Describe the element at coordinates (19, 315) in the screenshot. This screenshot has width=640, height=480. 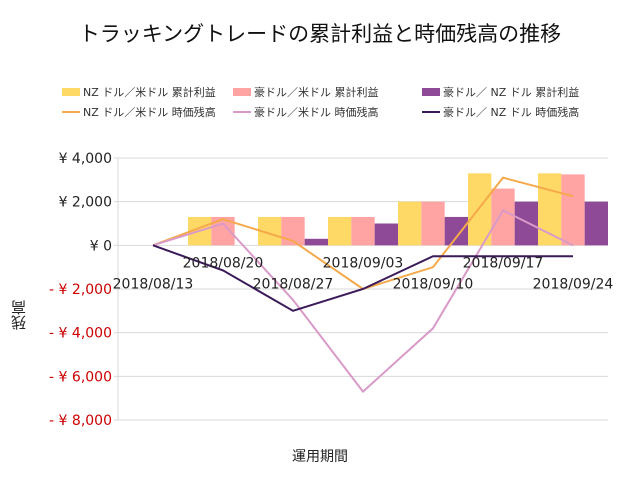
I see `y-axis-title: 残高` at that location.